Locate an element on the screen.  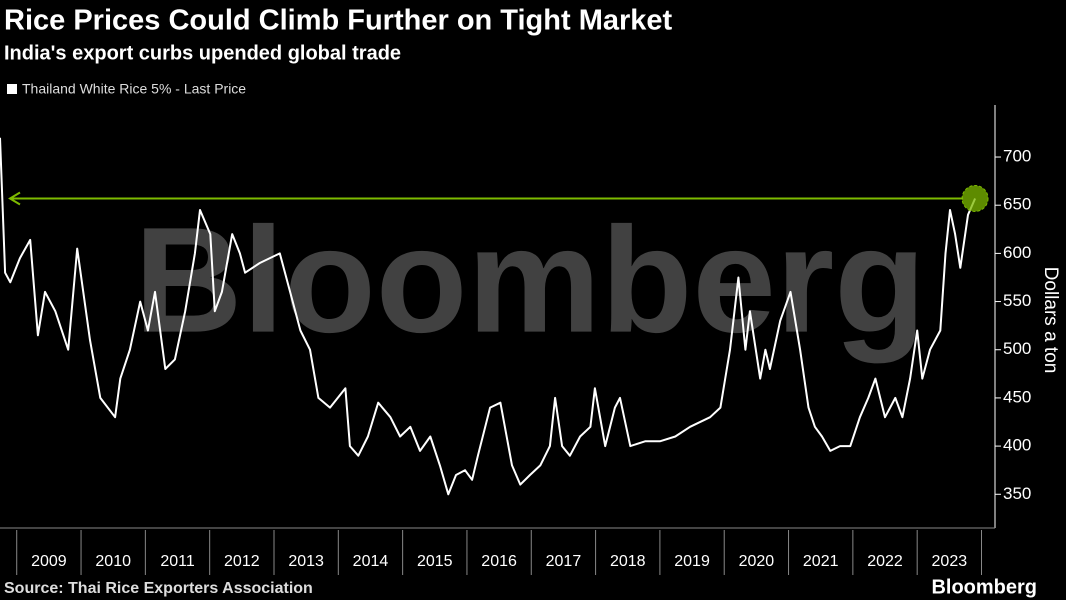
x-tick-label: 2022 is located at coordinates (885, 561).